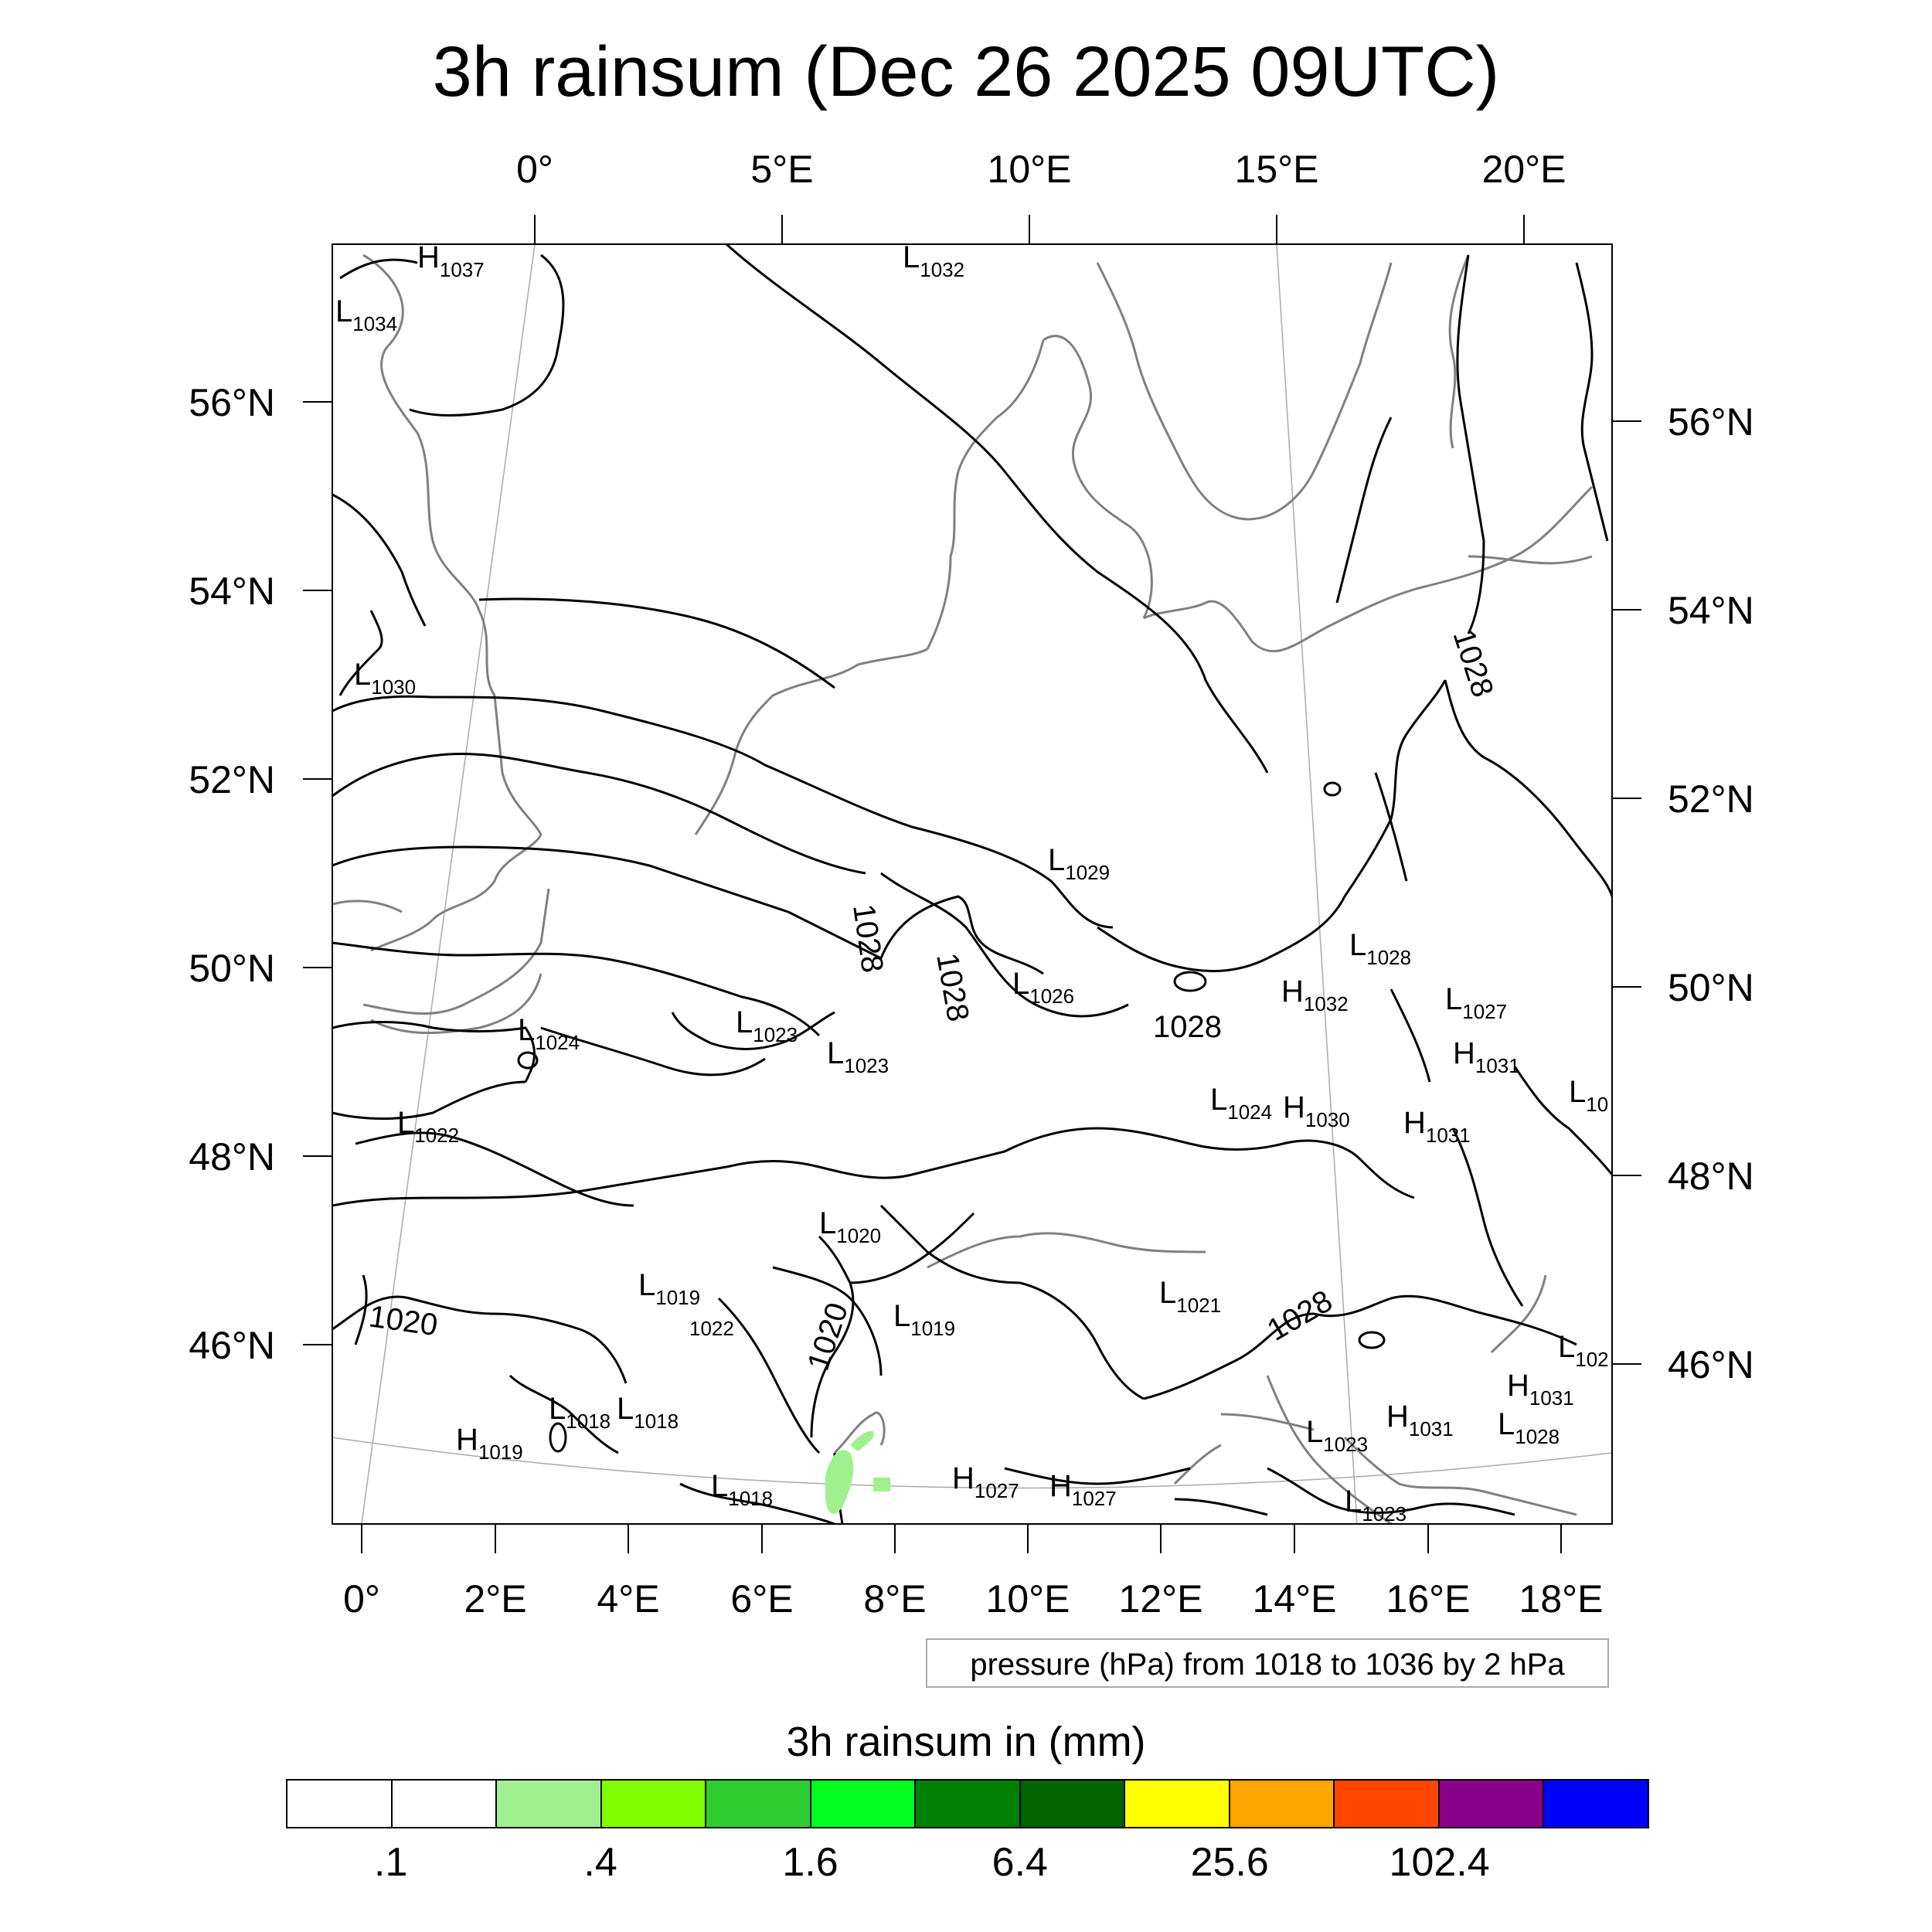  What do you see at coordinates (712, 1328) in the screenshot?
I see `pressure-center: 1022` at bounding box center [712, 1328].